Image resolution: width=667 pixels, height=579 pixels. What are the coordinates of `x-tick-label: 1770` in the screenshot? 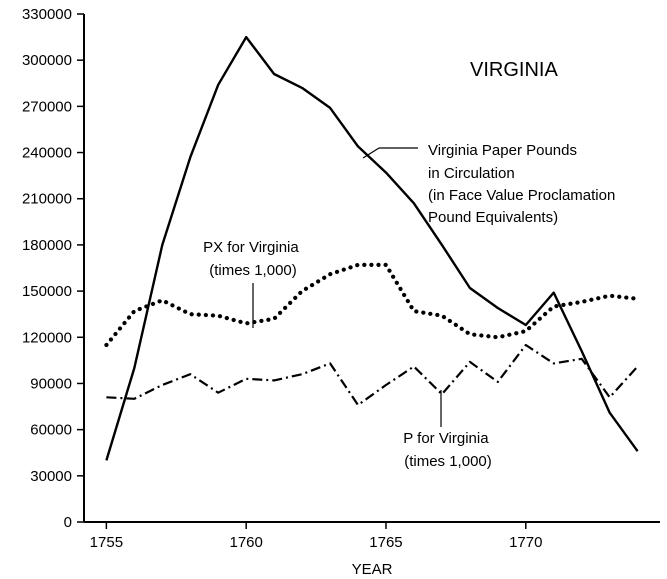 It's located at (525, 542).